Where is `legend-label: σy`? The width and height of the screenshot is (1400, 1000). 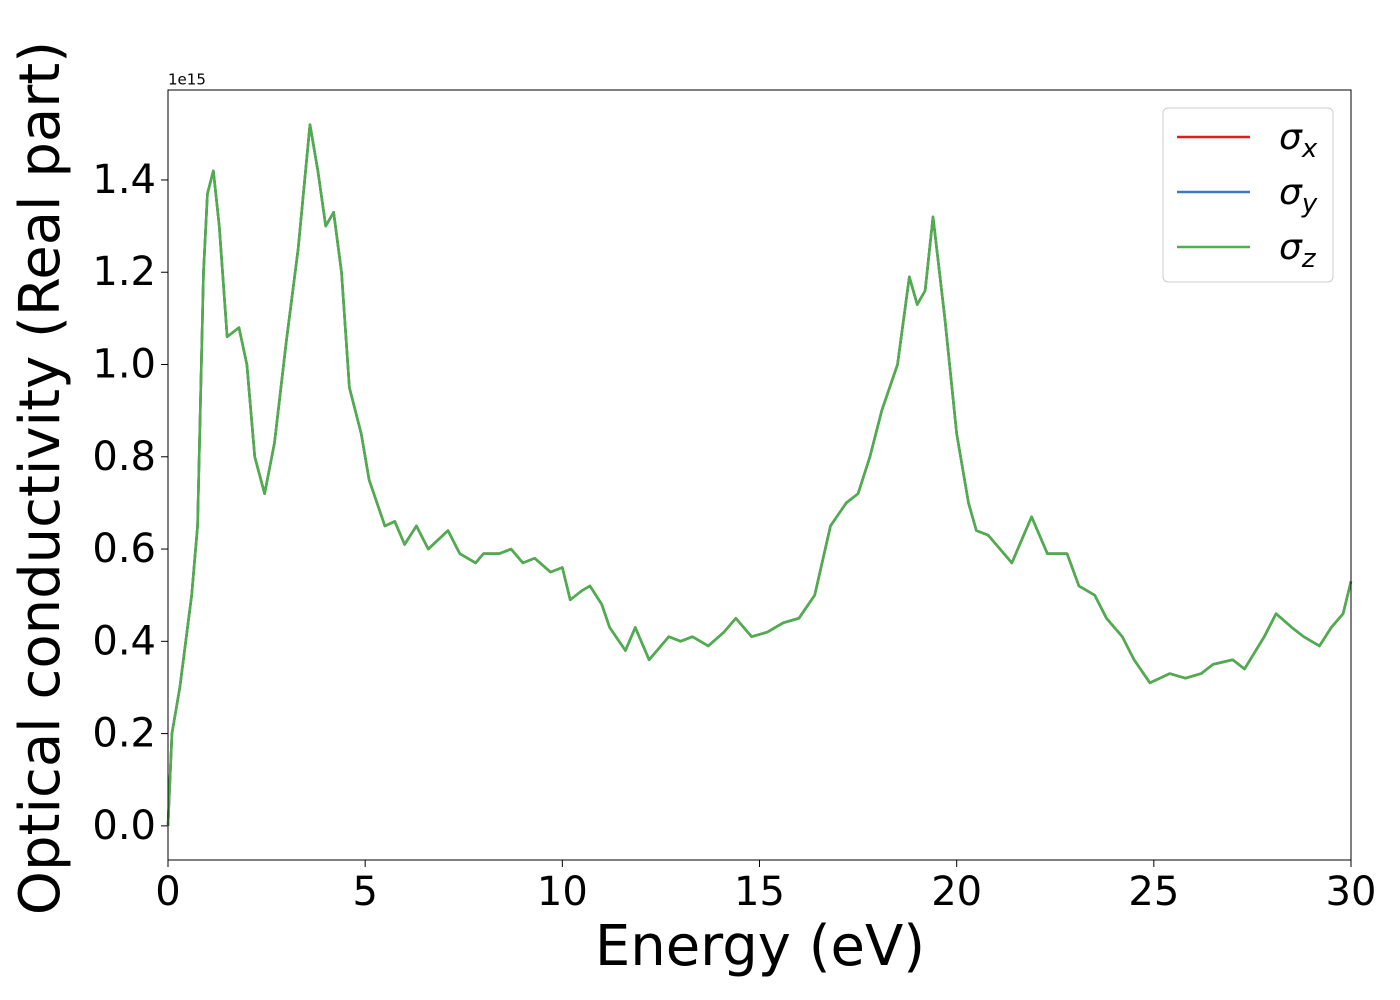 legend-label: σy is located at coordinates (1298, 195).